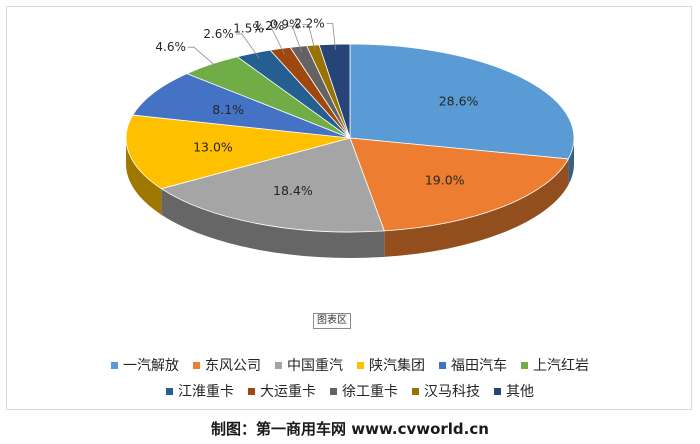  I want to click on legend-item: 中国重汽, so click(309, 365).